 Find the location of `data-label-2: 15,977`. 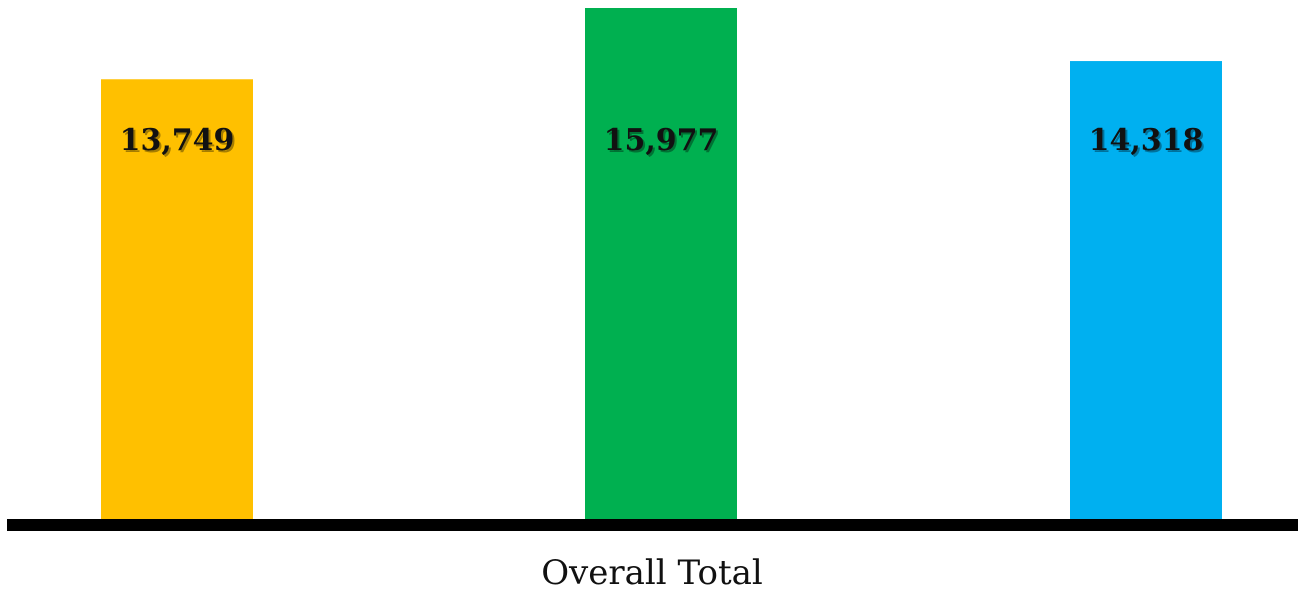

data-label-2: 15,977 is located at coordinates (661, 140).